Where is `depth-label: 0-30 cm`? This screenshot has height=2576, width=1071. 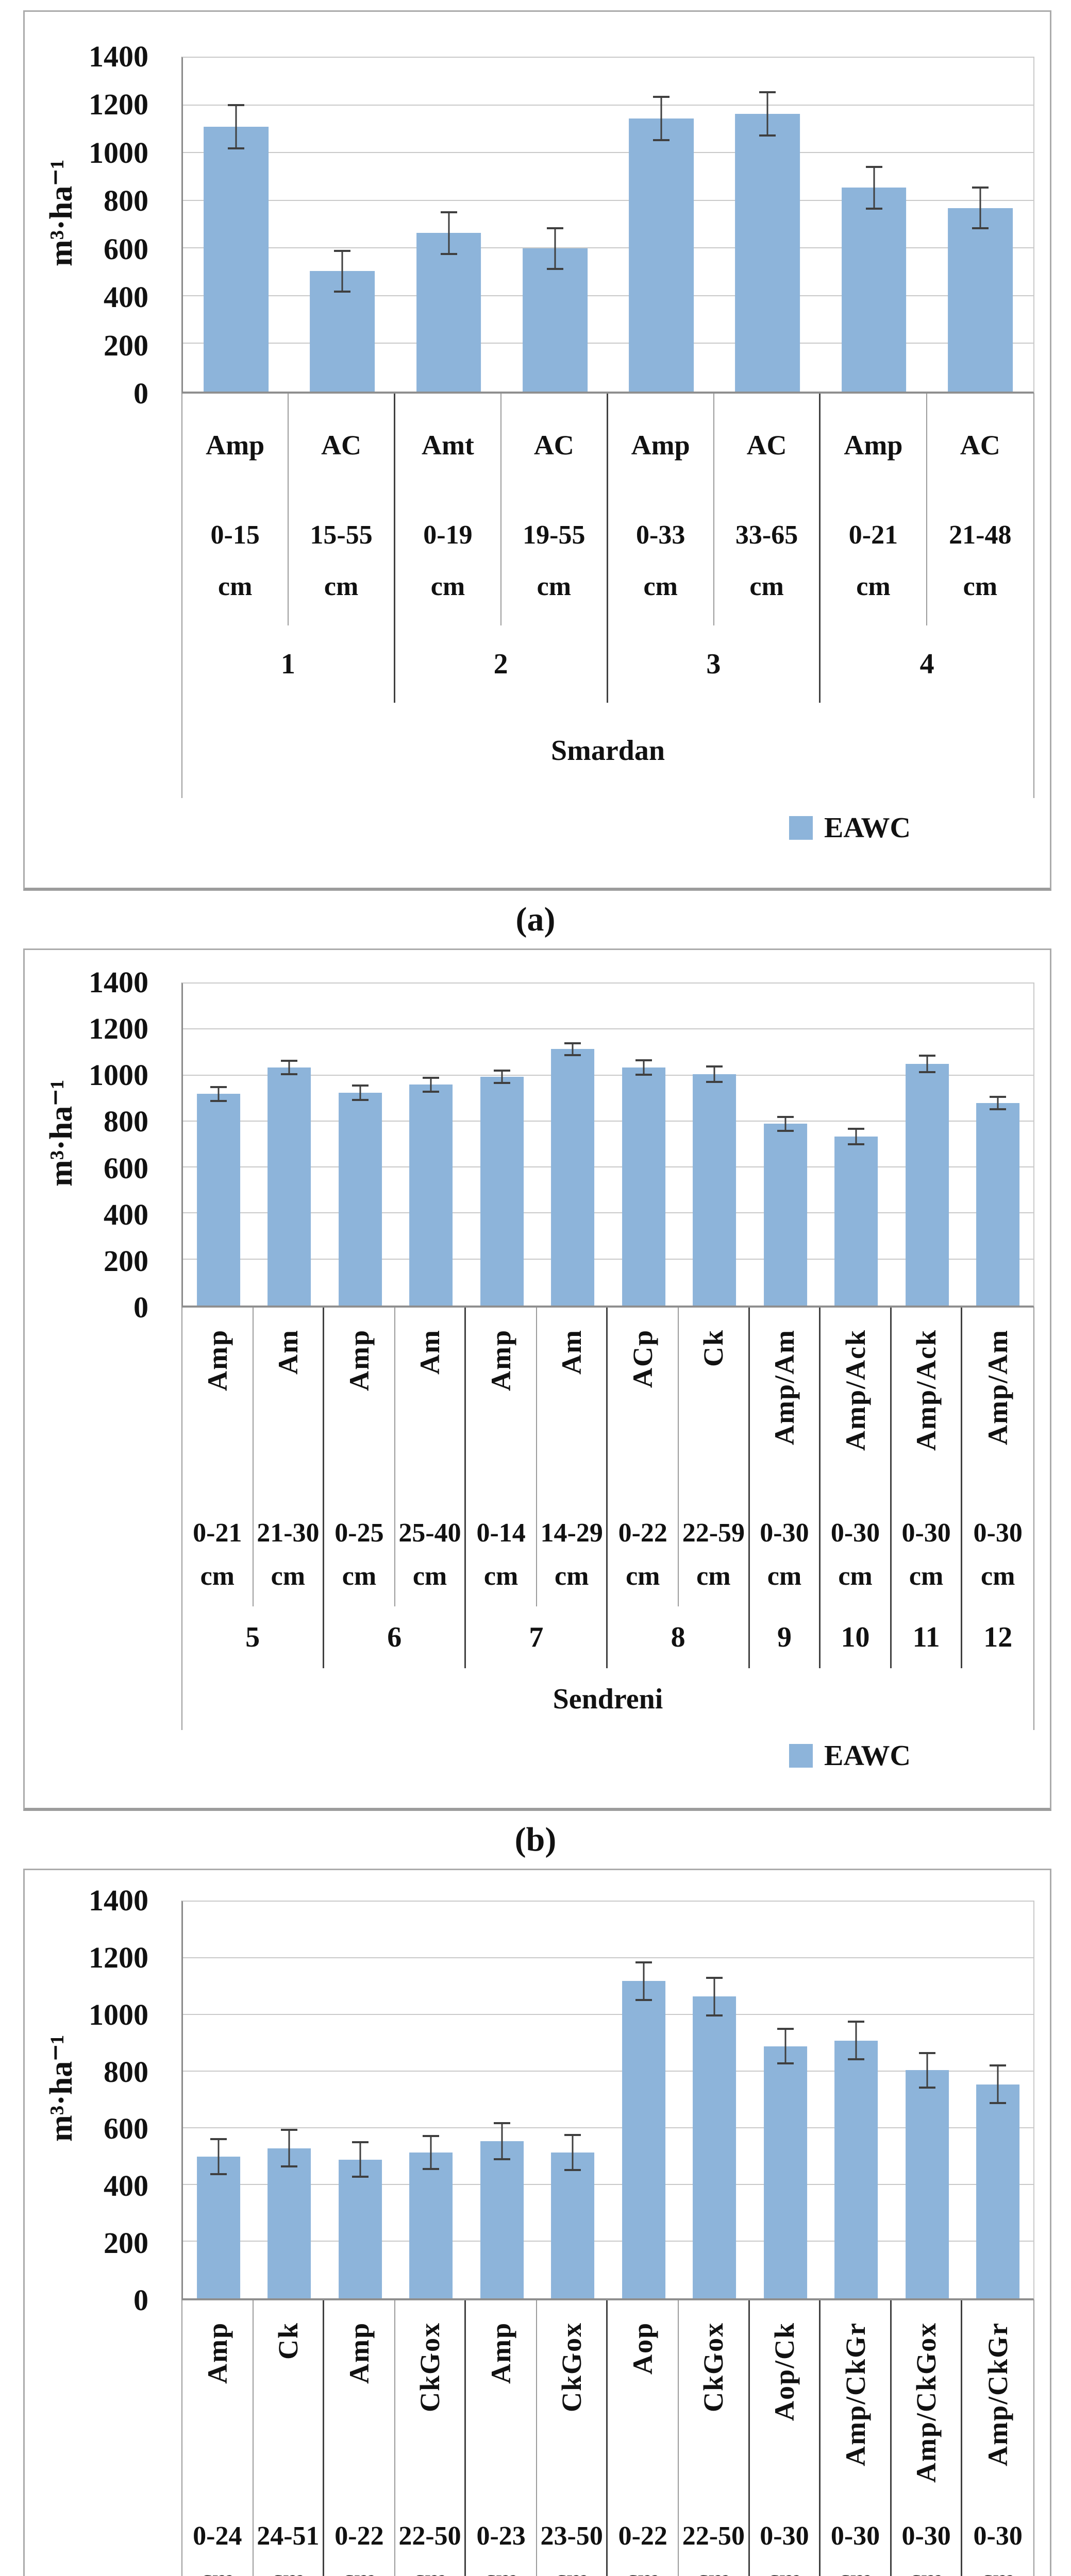
depth-label: 0-30 cm is located at coordinates (857, 2541).